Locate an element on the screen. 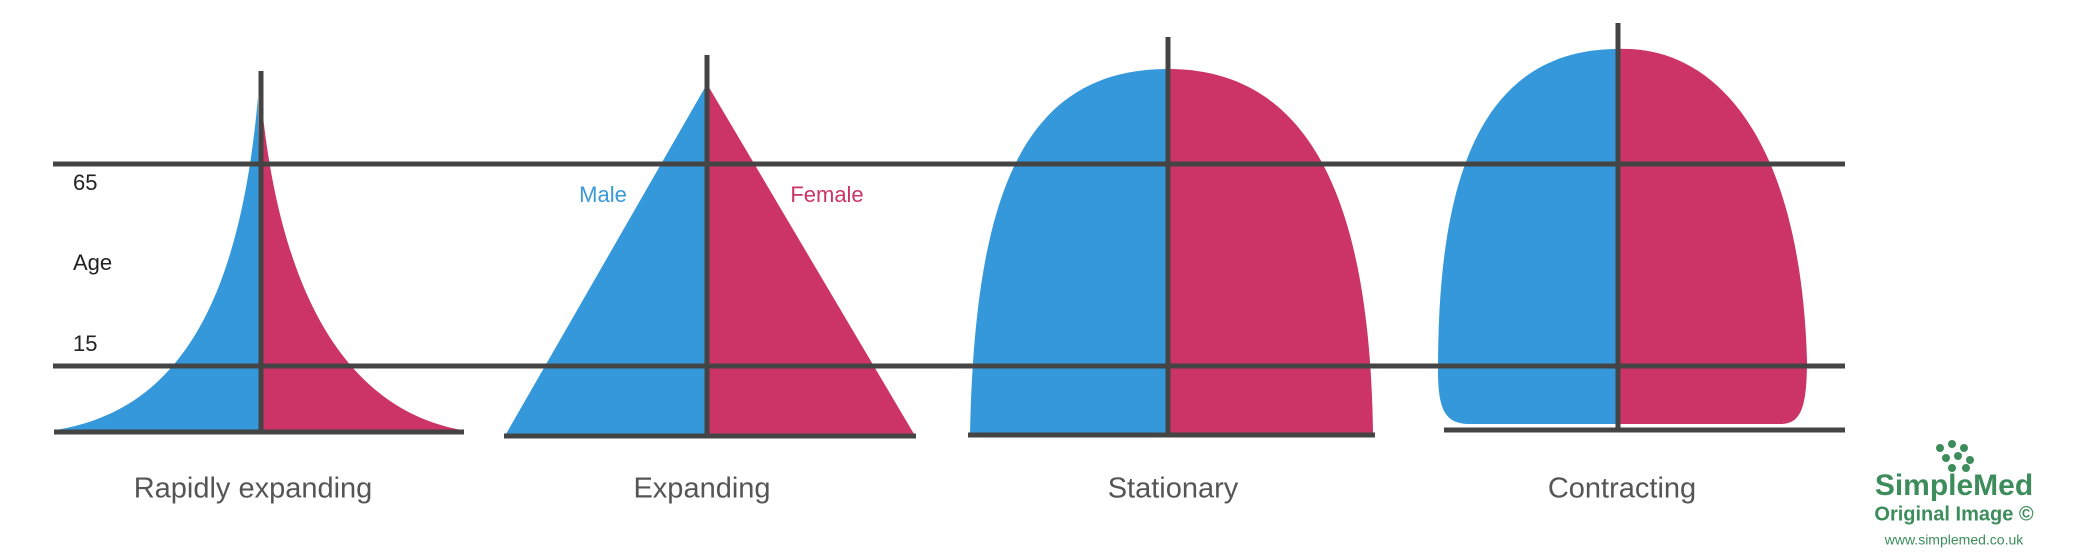  legend-male: Male is located at coordinates (603, 194).